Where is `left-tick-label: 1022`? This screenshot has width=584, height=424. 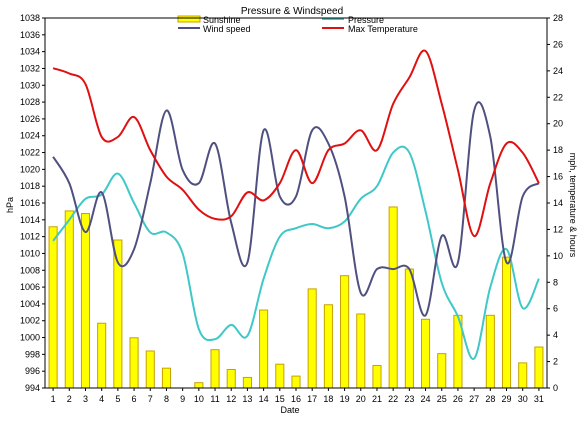 left-tick-label: 1022 is located at coordinates (30, 153).